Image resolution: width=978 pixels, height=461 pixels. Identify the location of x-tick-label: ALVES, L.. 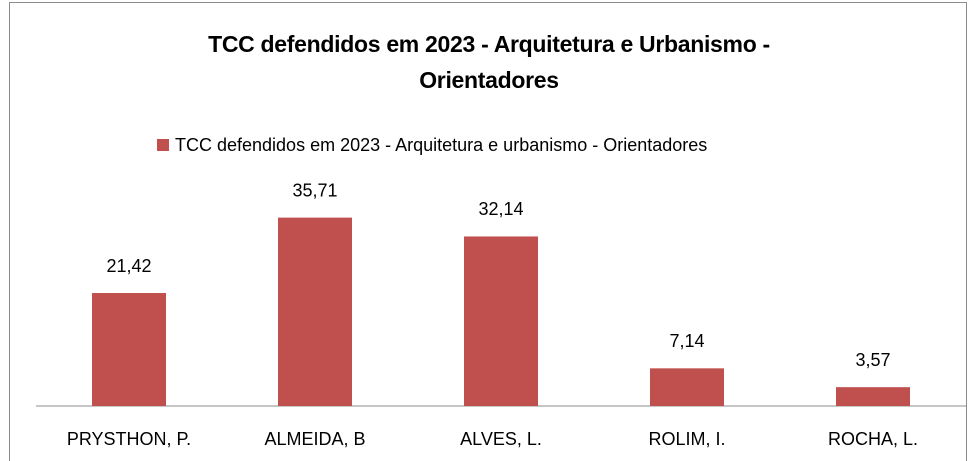
(501, 439).